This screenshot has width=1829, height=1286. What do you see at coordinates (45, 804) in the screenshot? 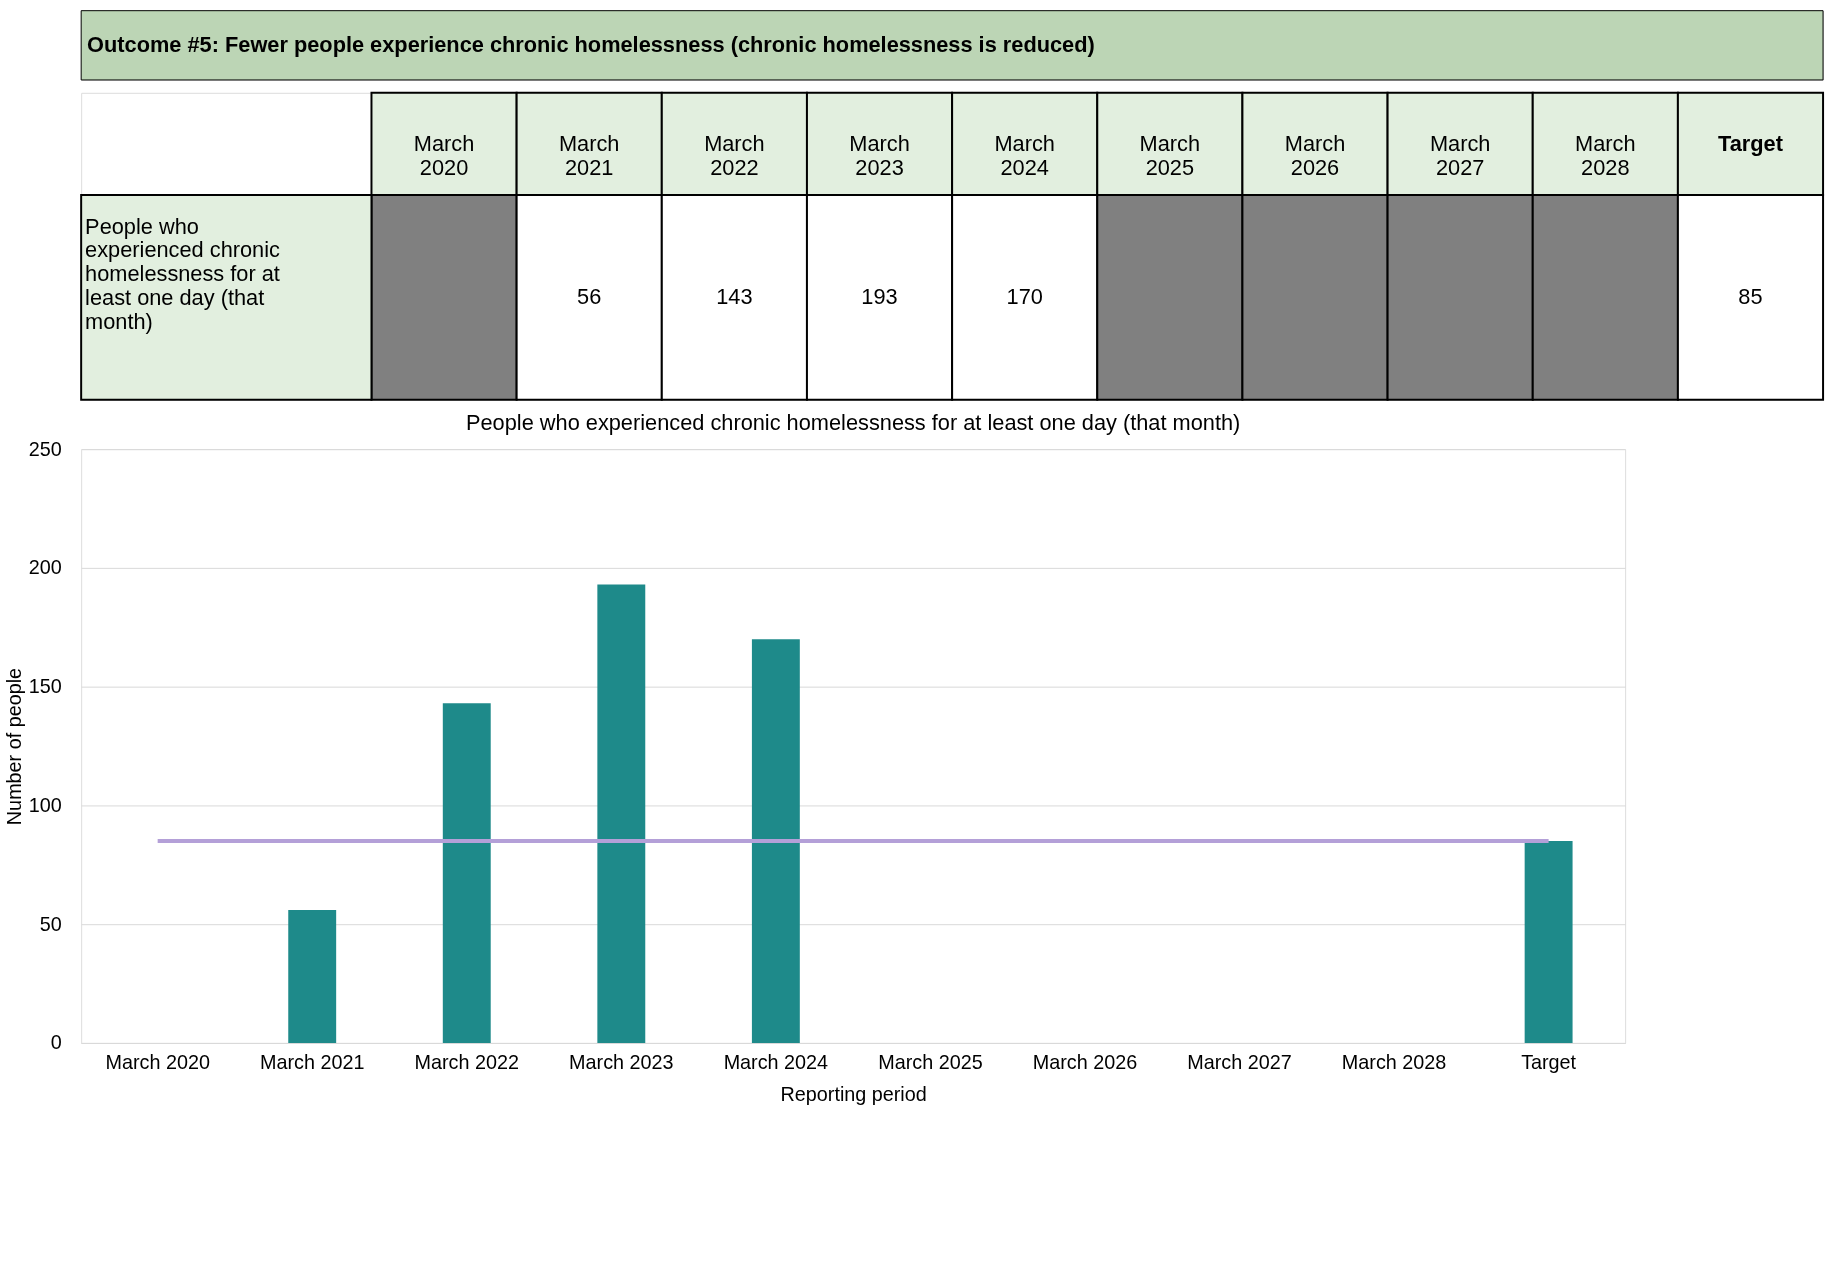
I see `y-tick-label: 100` at bounding box center [45, 804].